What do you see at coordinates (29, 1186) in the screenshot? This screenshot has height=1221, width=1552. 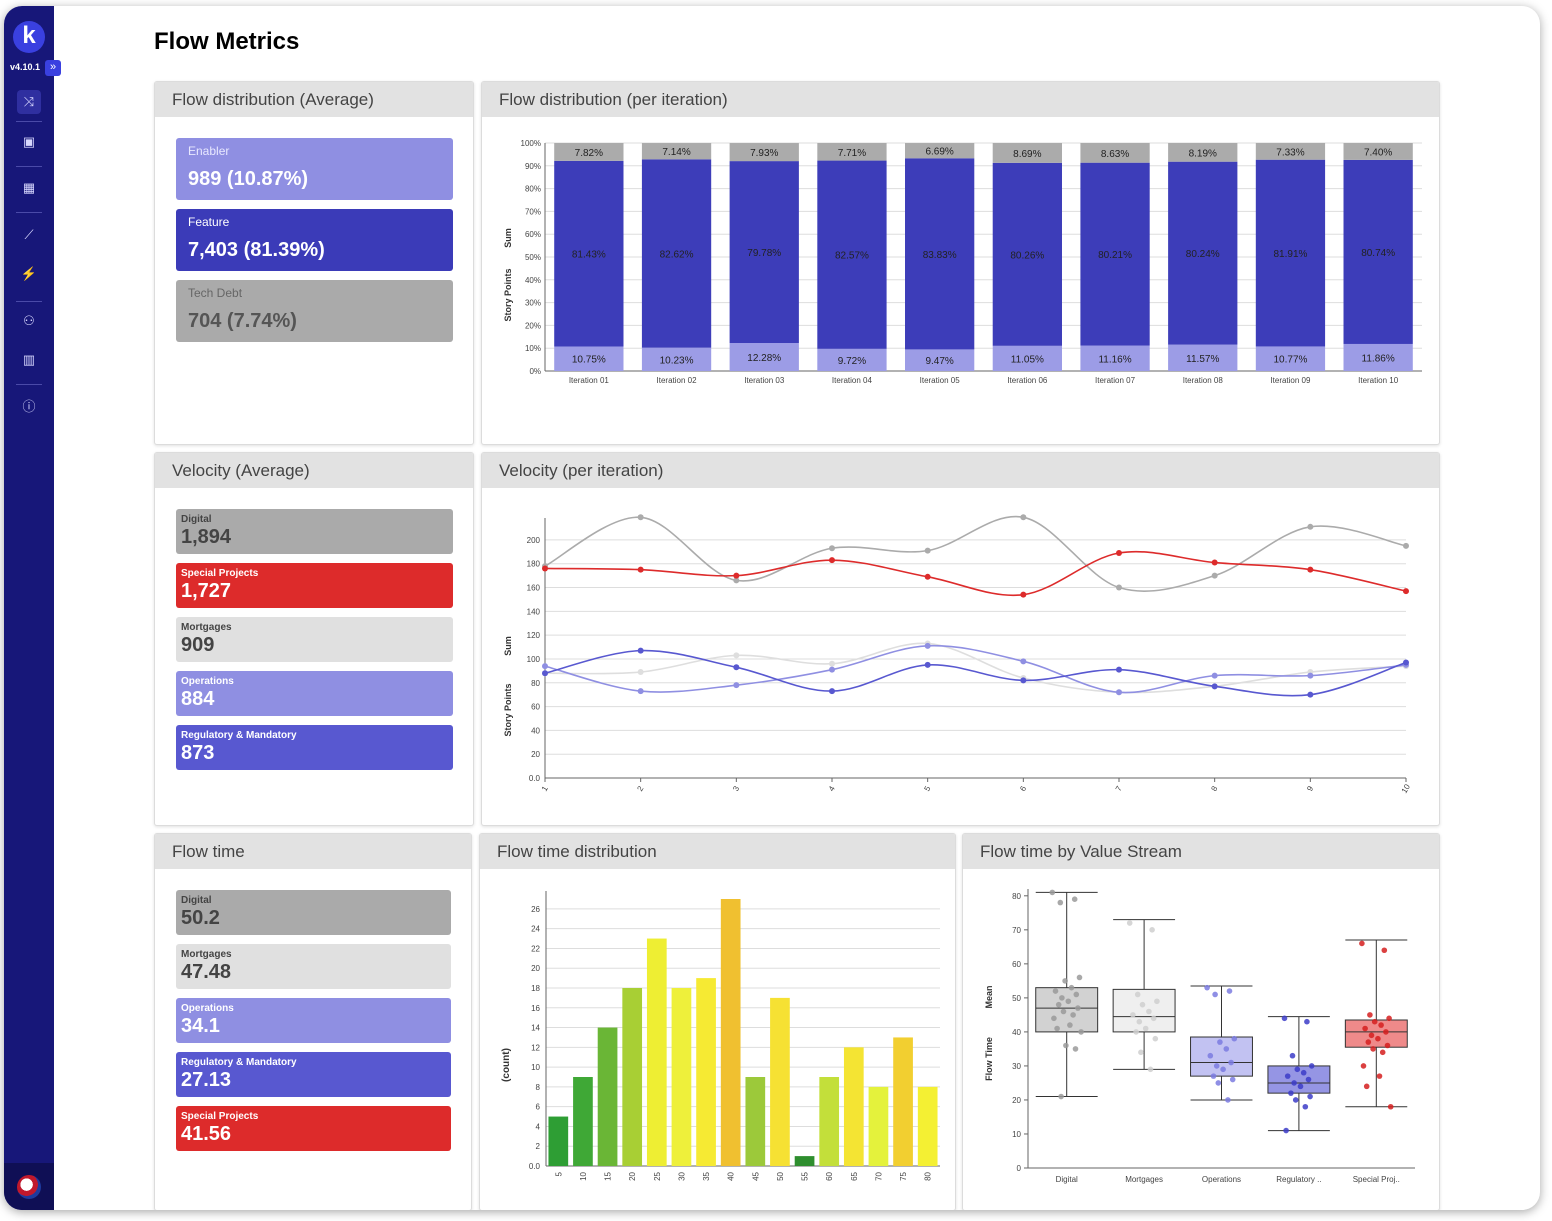 I see `user-avatar` at bounding box center [29, 1186].